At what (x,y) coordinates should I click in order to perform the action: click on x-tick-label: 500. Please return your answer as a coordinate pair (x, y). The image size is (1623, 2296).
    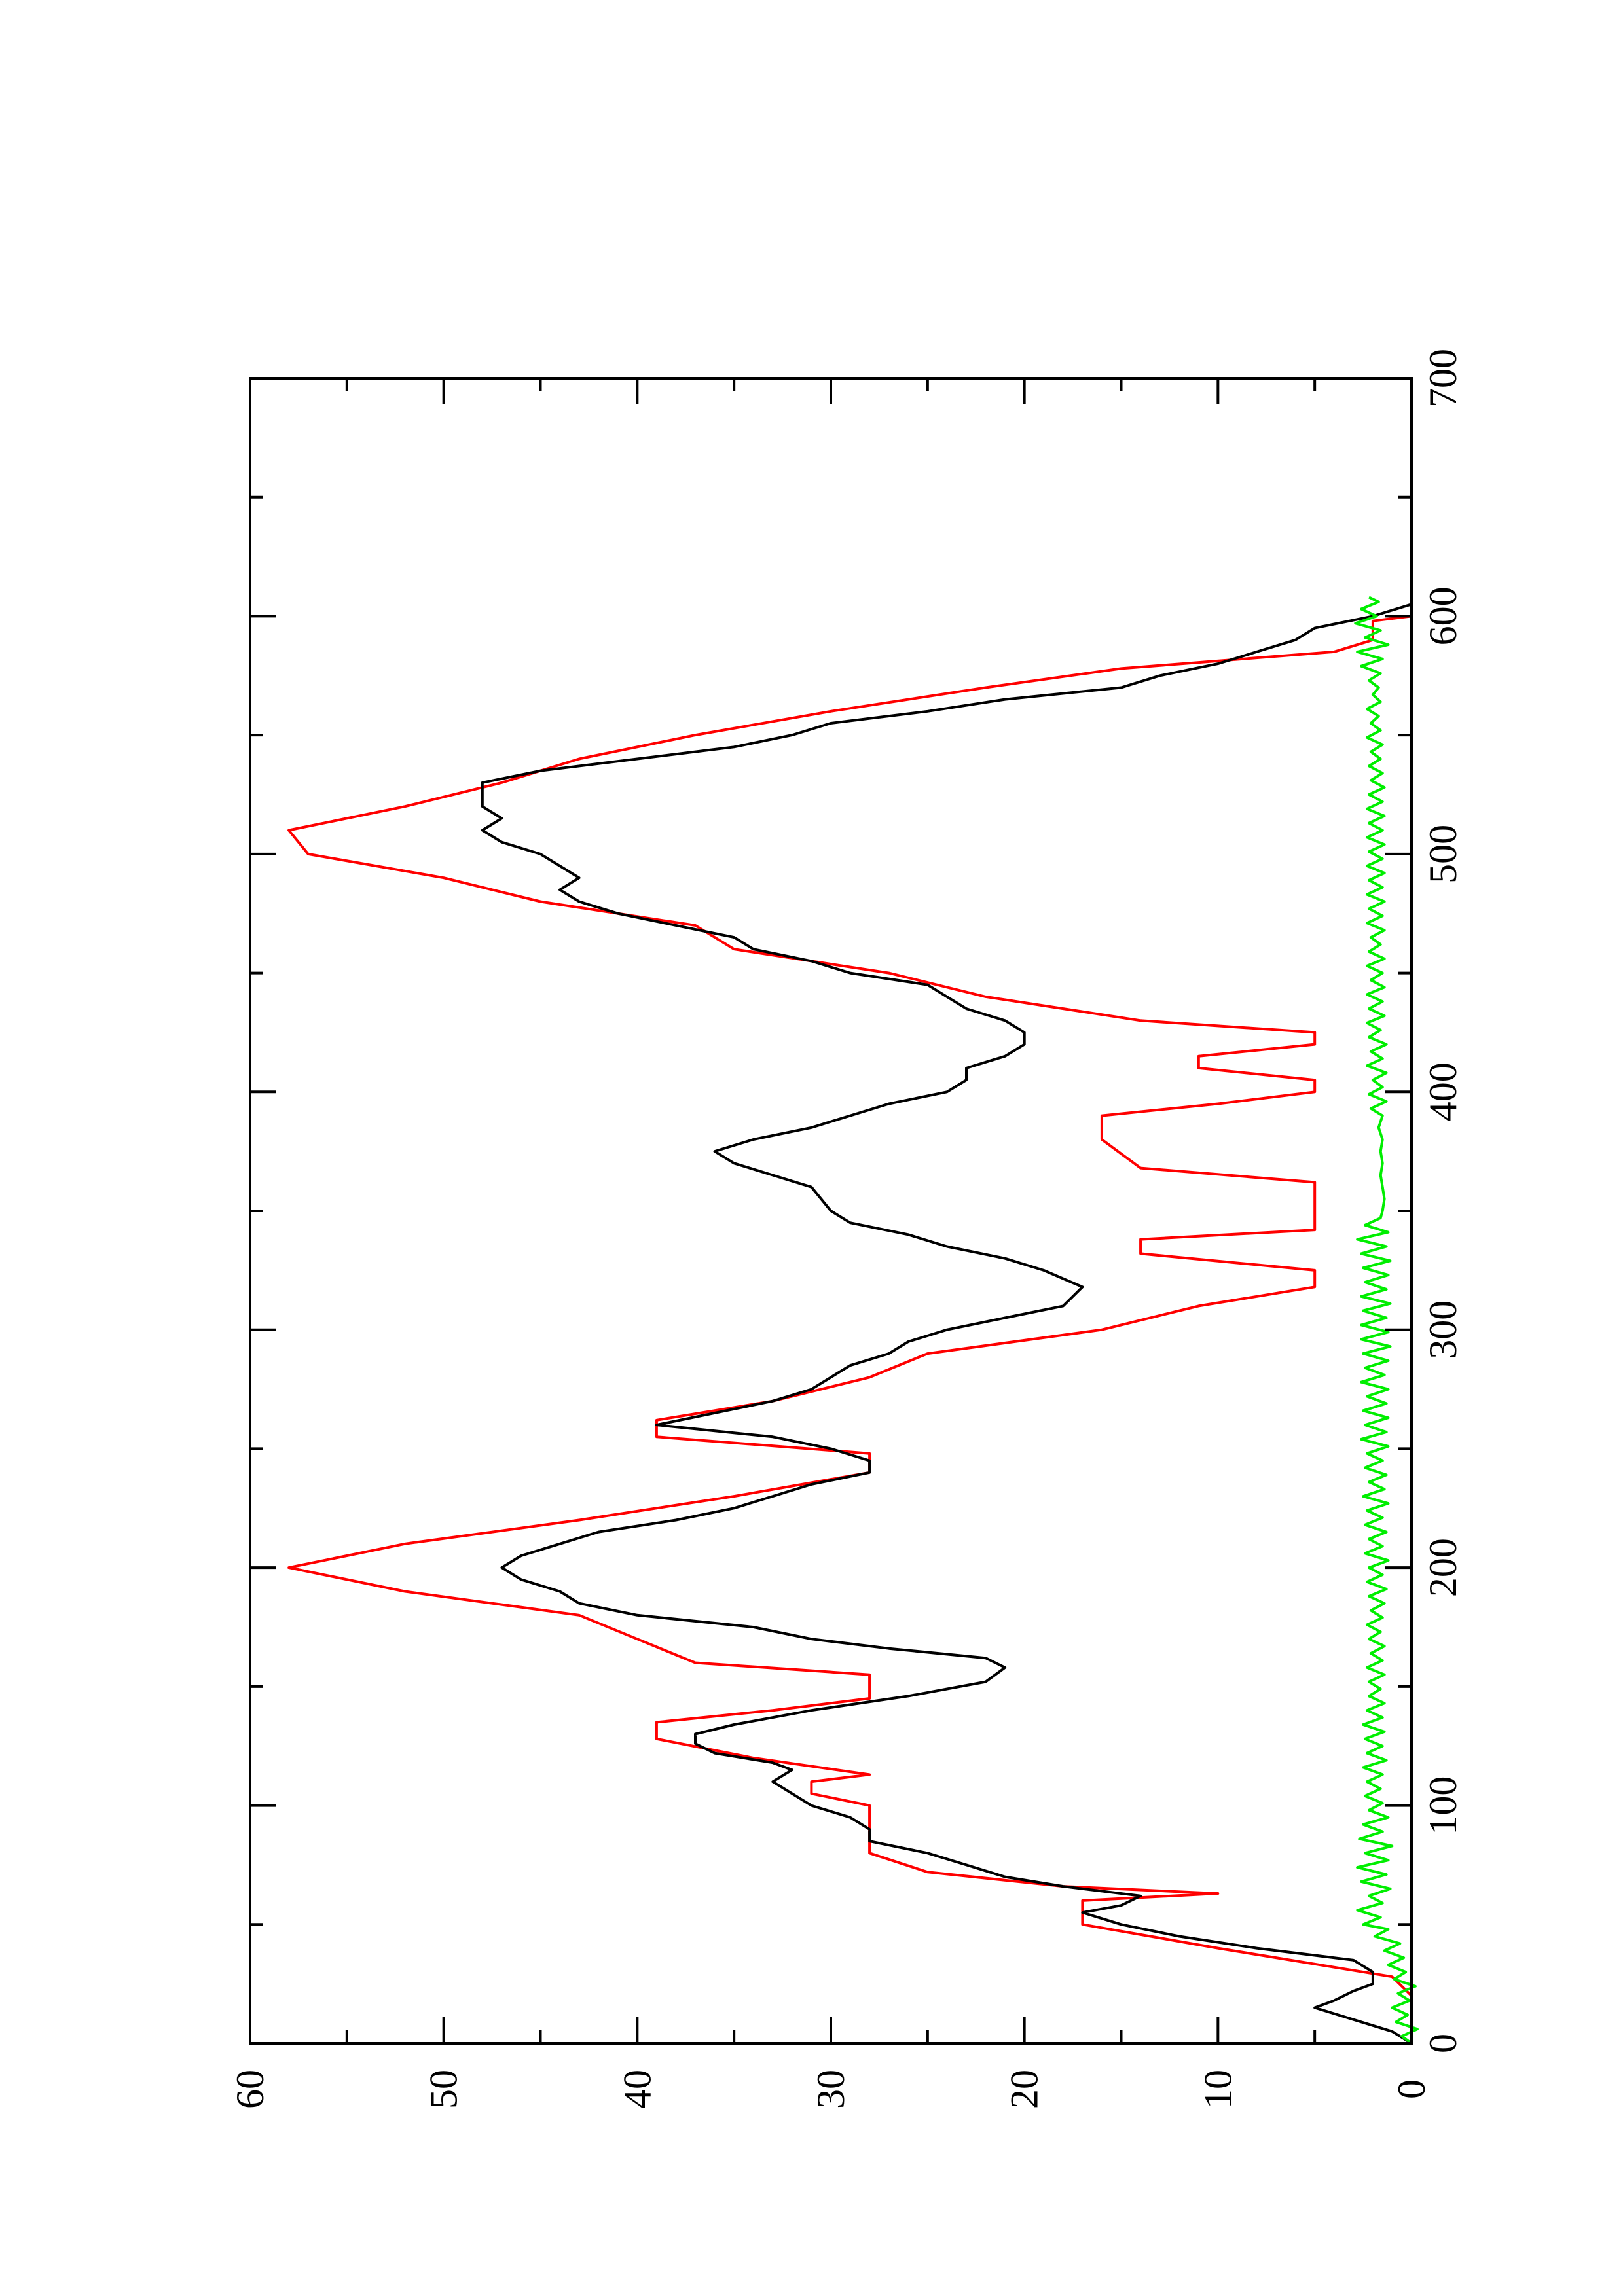
    Looking at the image, I should click on (1443, 854).